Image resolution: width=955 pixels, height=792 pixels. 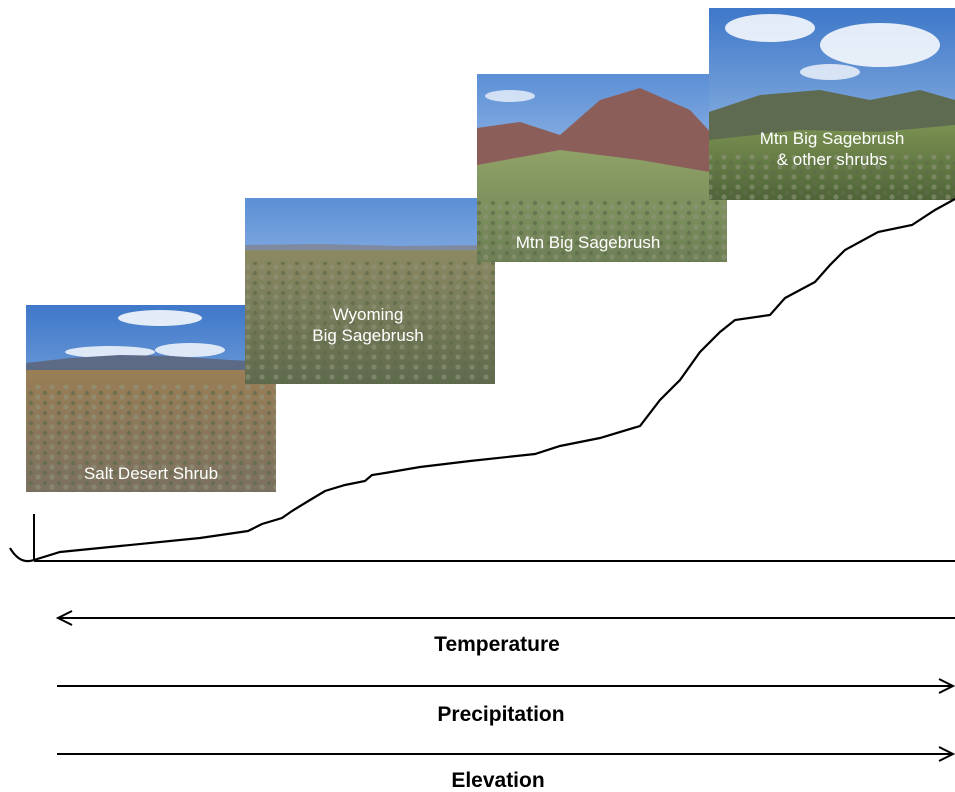 What do you see at coordinates (368, 325) in the screenshot?
I see `photo-label-wyoming-big-sagebrush: Wyoming Big Sagebrush` at bounding box center [368, 325].